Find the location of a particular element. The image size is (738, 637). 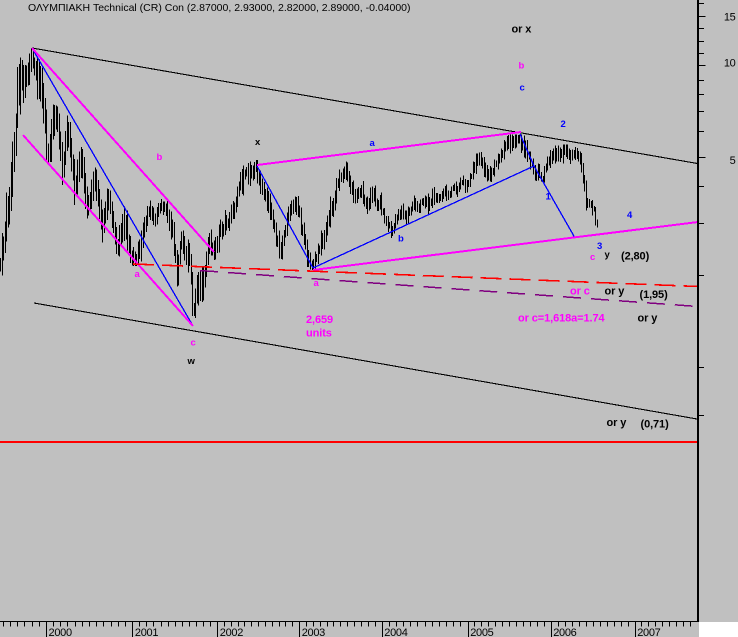

svg-text: or c=1,618a=1.74 is located at coordinates (561, 319).